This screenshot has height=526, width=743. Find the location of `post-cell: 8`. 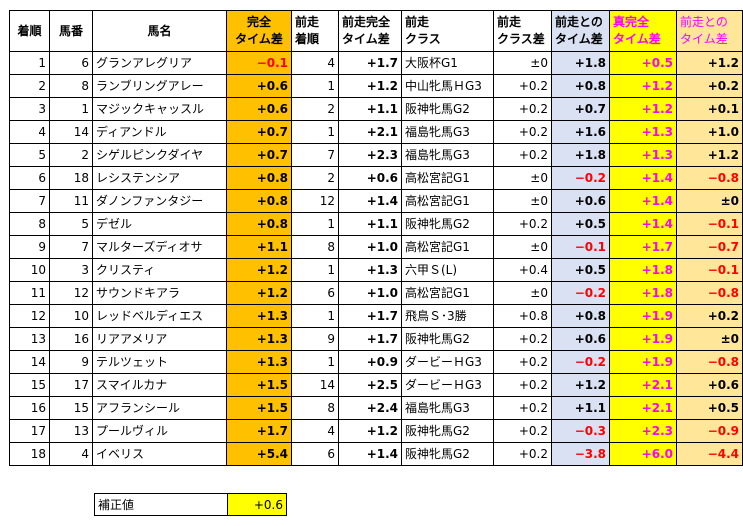

post-cell: 8 is located at coordinates (71, 86).